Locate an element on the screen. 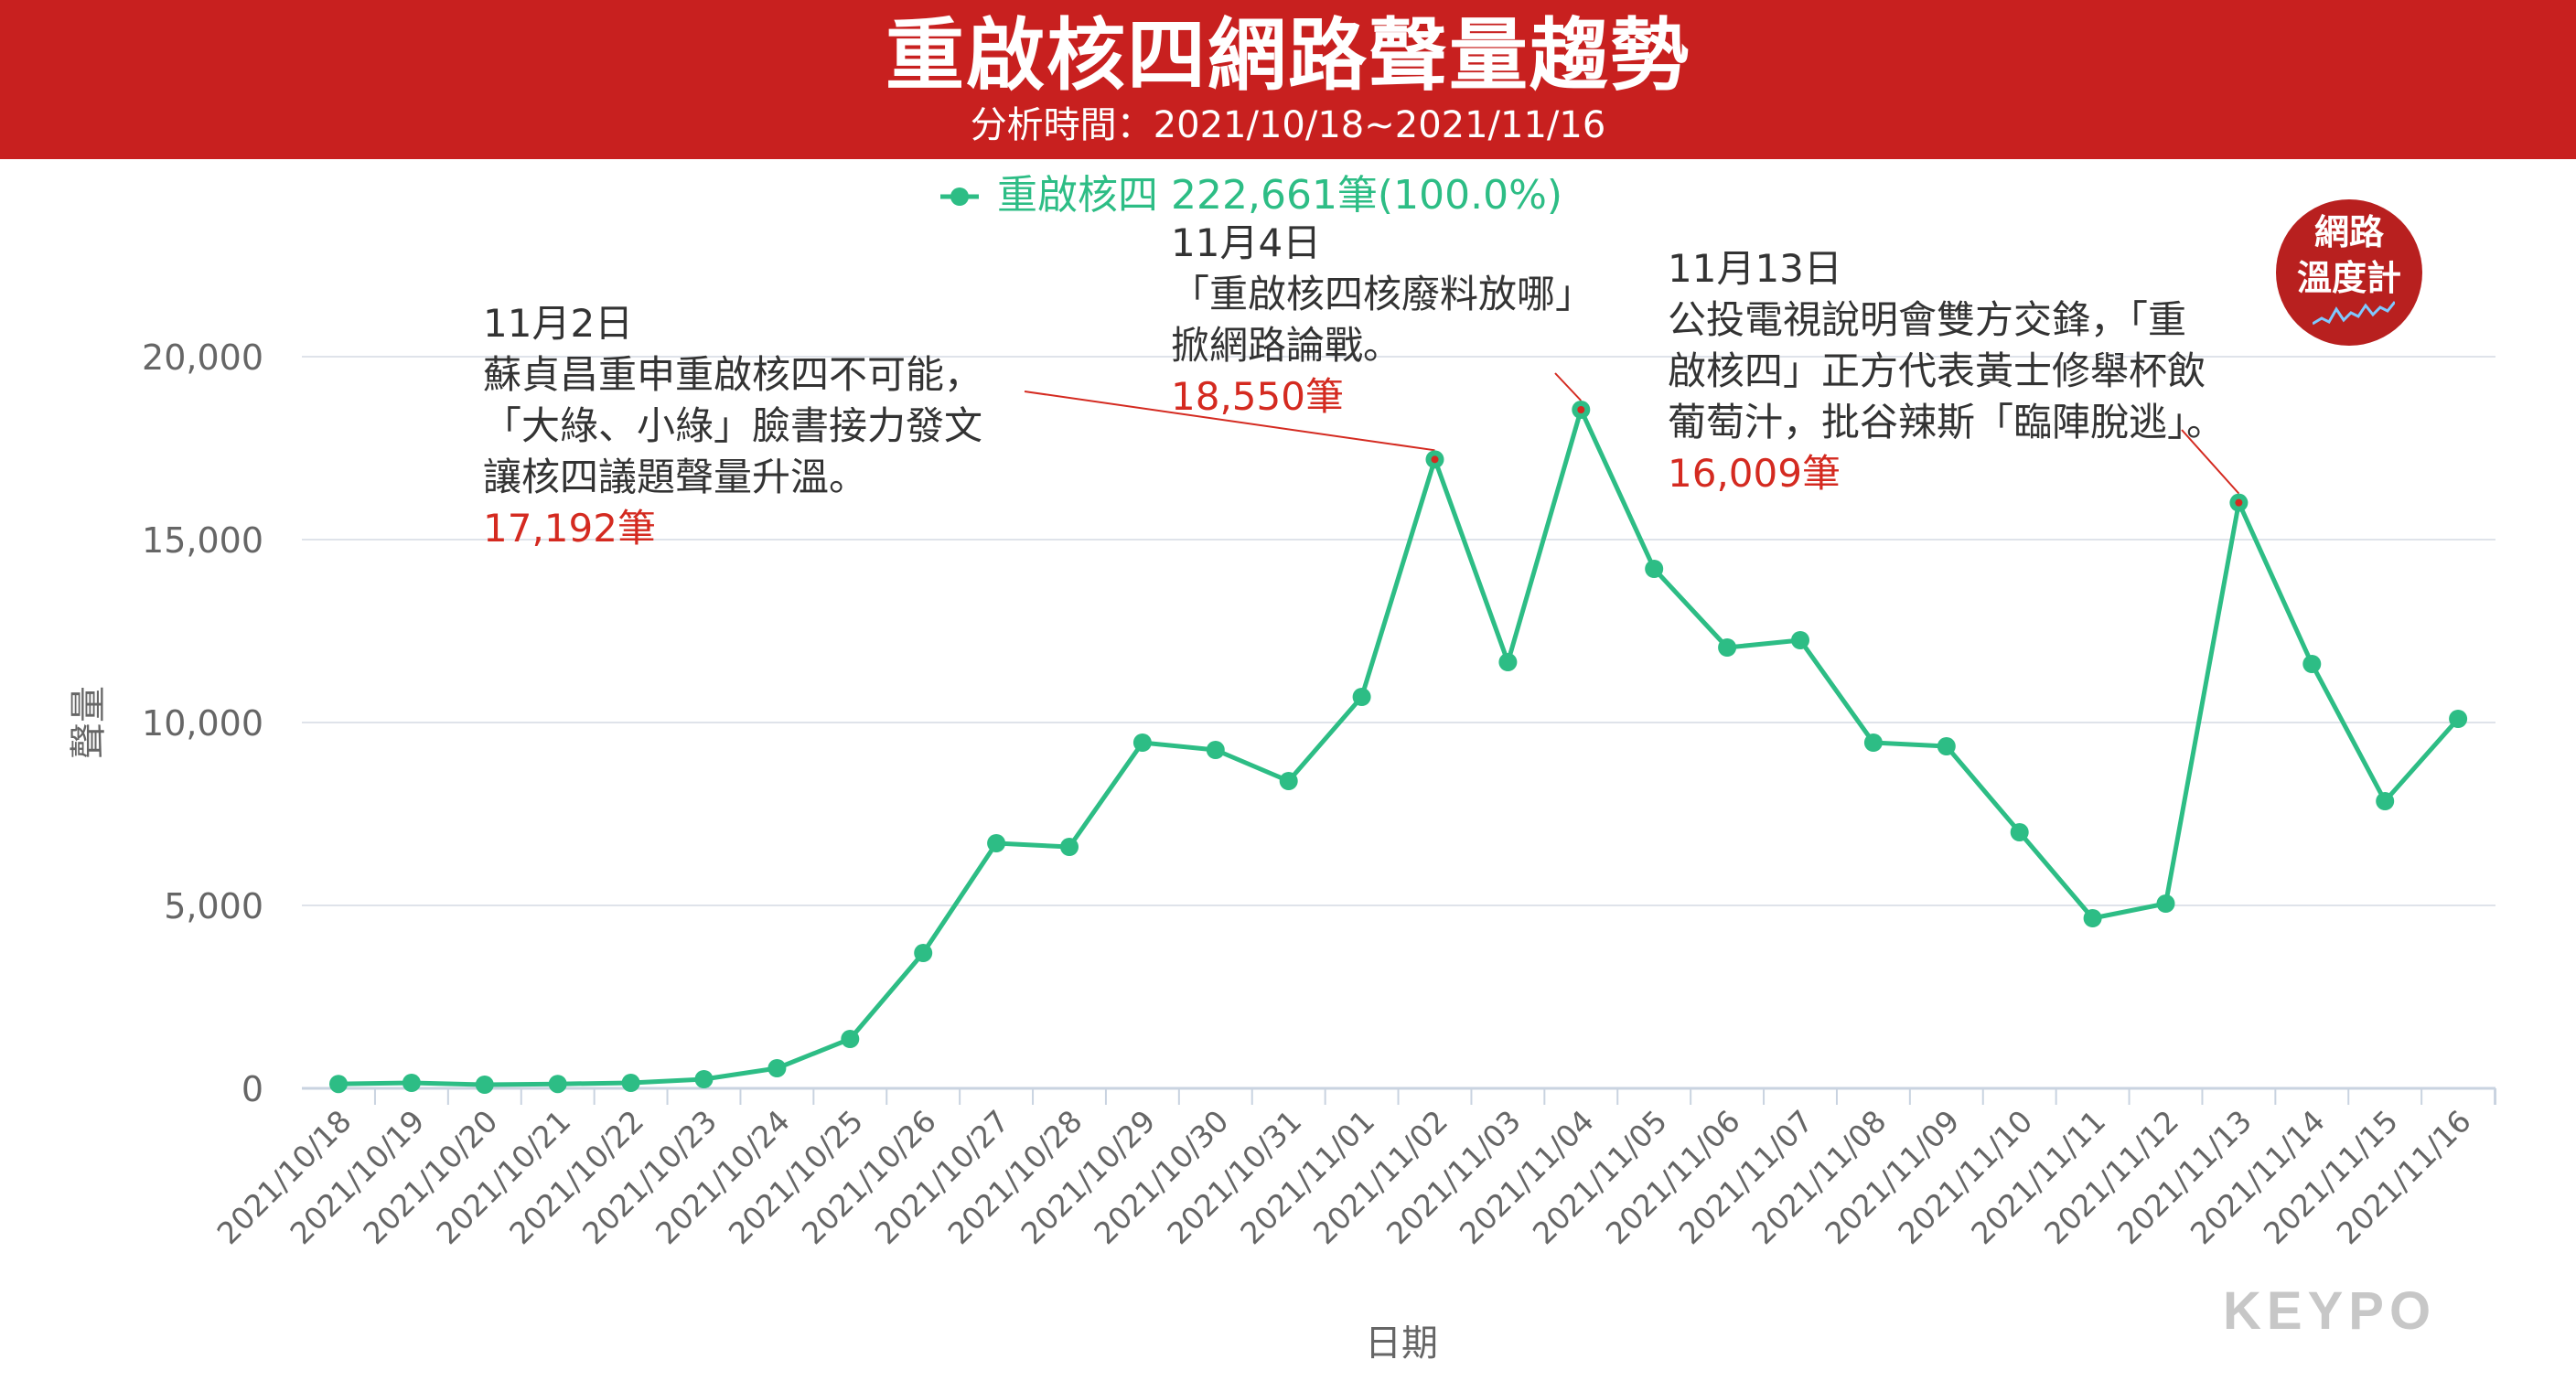 The width and height of the screenshot is (2576, 1381). chart-title: 重啟核四網路聲量趨勢 is located at coordinates (1288, 56).